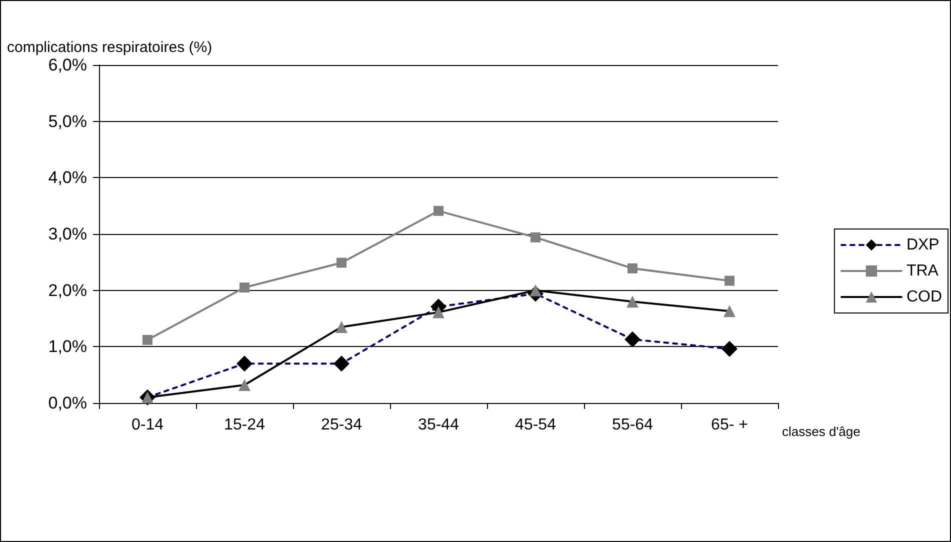 The height and width of the screenshot is (542, 951). What do you see at coordinates (245, 425) in the screenshot?
I see `x-tick-label: 15-24` at bounding box center [245, 425].